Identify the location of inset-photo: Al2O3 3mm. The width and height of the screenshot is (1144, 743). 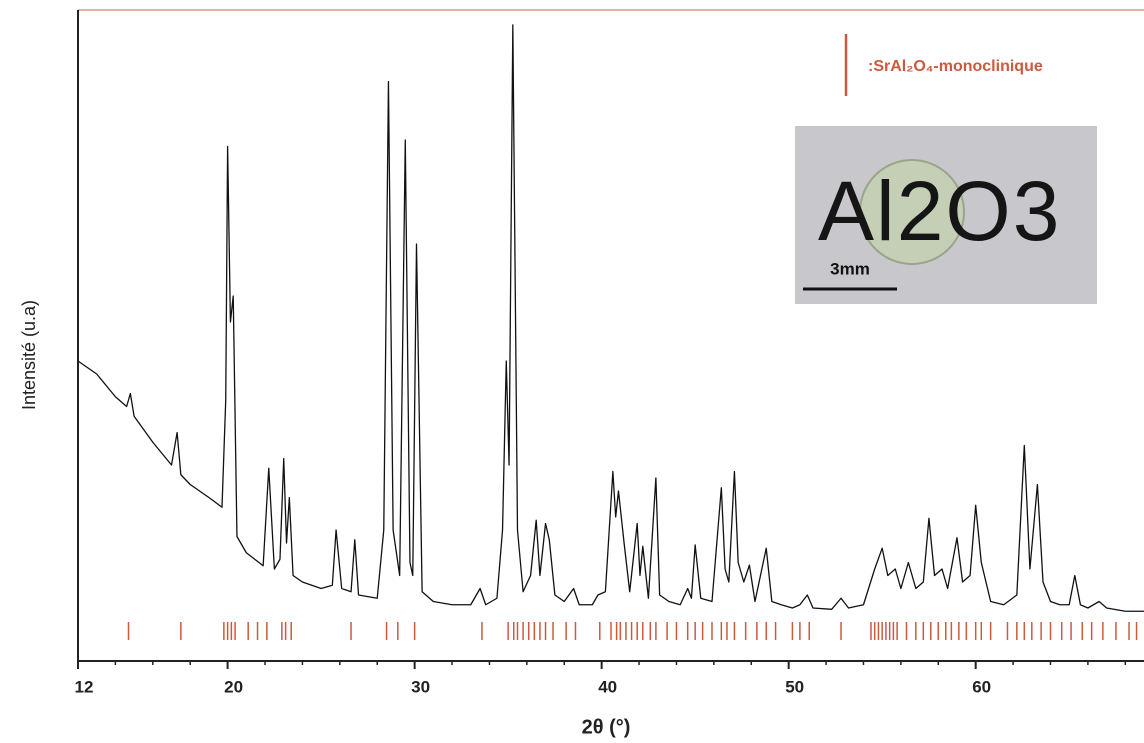
(946, 215).